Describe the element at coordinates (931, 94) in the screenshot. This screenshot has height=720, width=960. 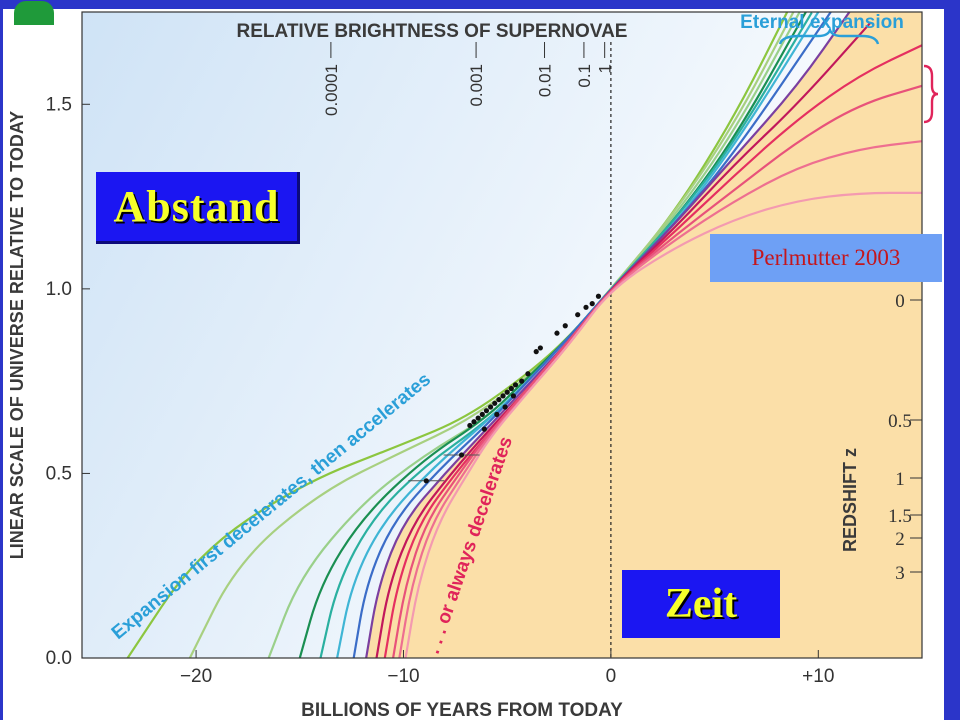
I see `eventual-collapse-brace` at that location.